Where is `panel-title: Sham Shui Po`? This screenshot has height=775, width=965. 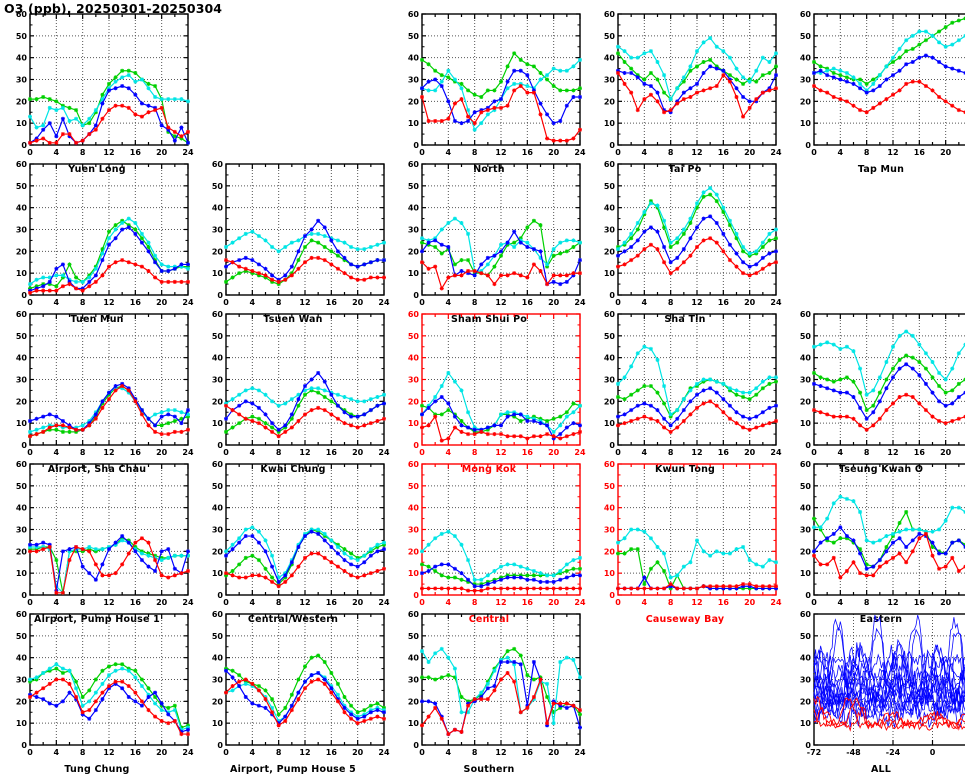 panel-title: Sham Shui Po is located at coordinates (489, 319).